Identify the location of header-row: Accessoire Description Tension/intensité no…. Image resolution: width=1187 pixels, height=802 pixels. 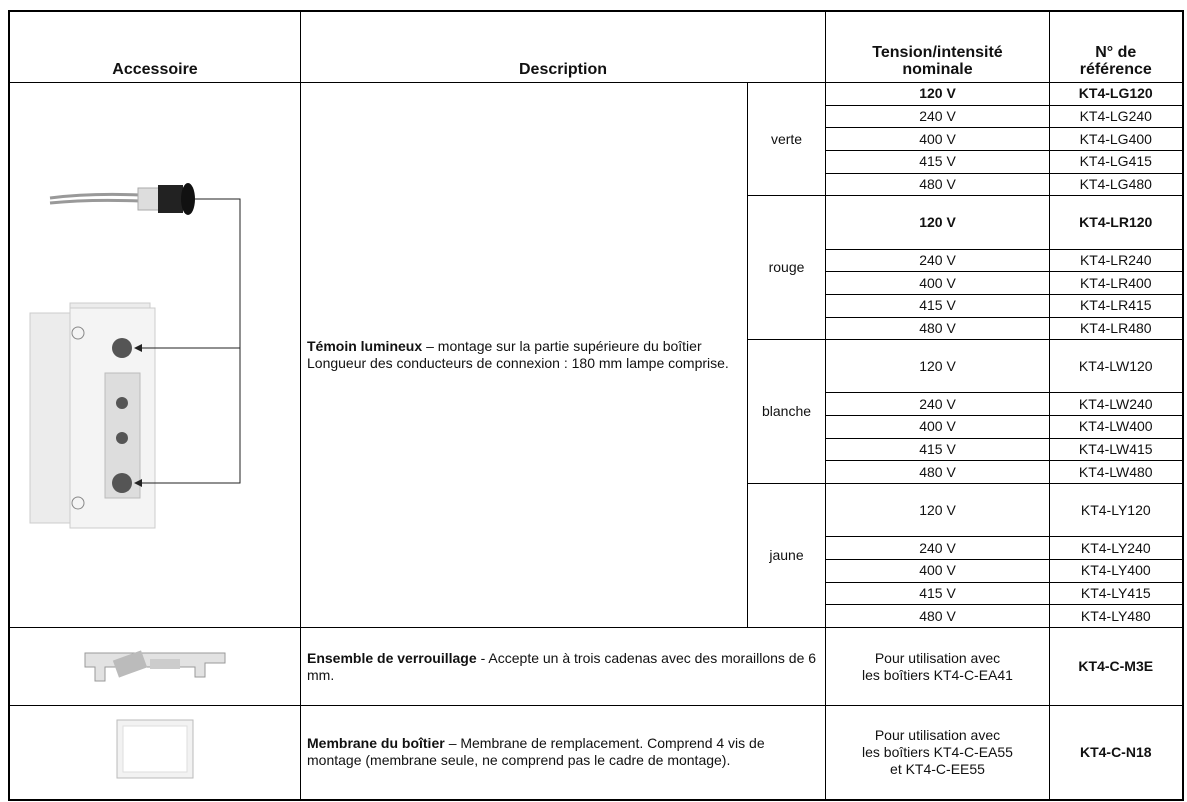
(595, 46).